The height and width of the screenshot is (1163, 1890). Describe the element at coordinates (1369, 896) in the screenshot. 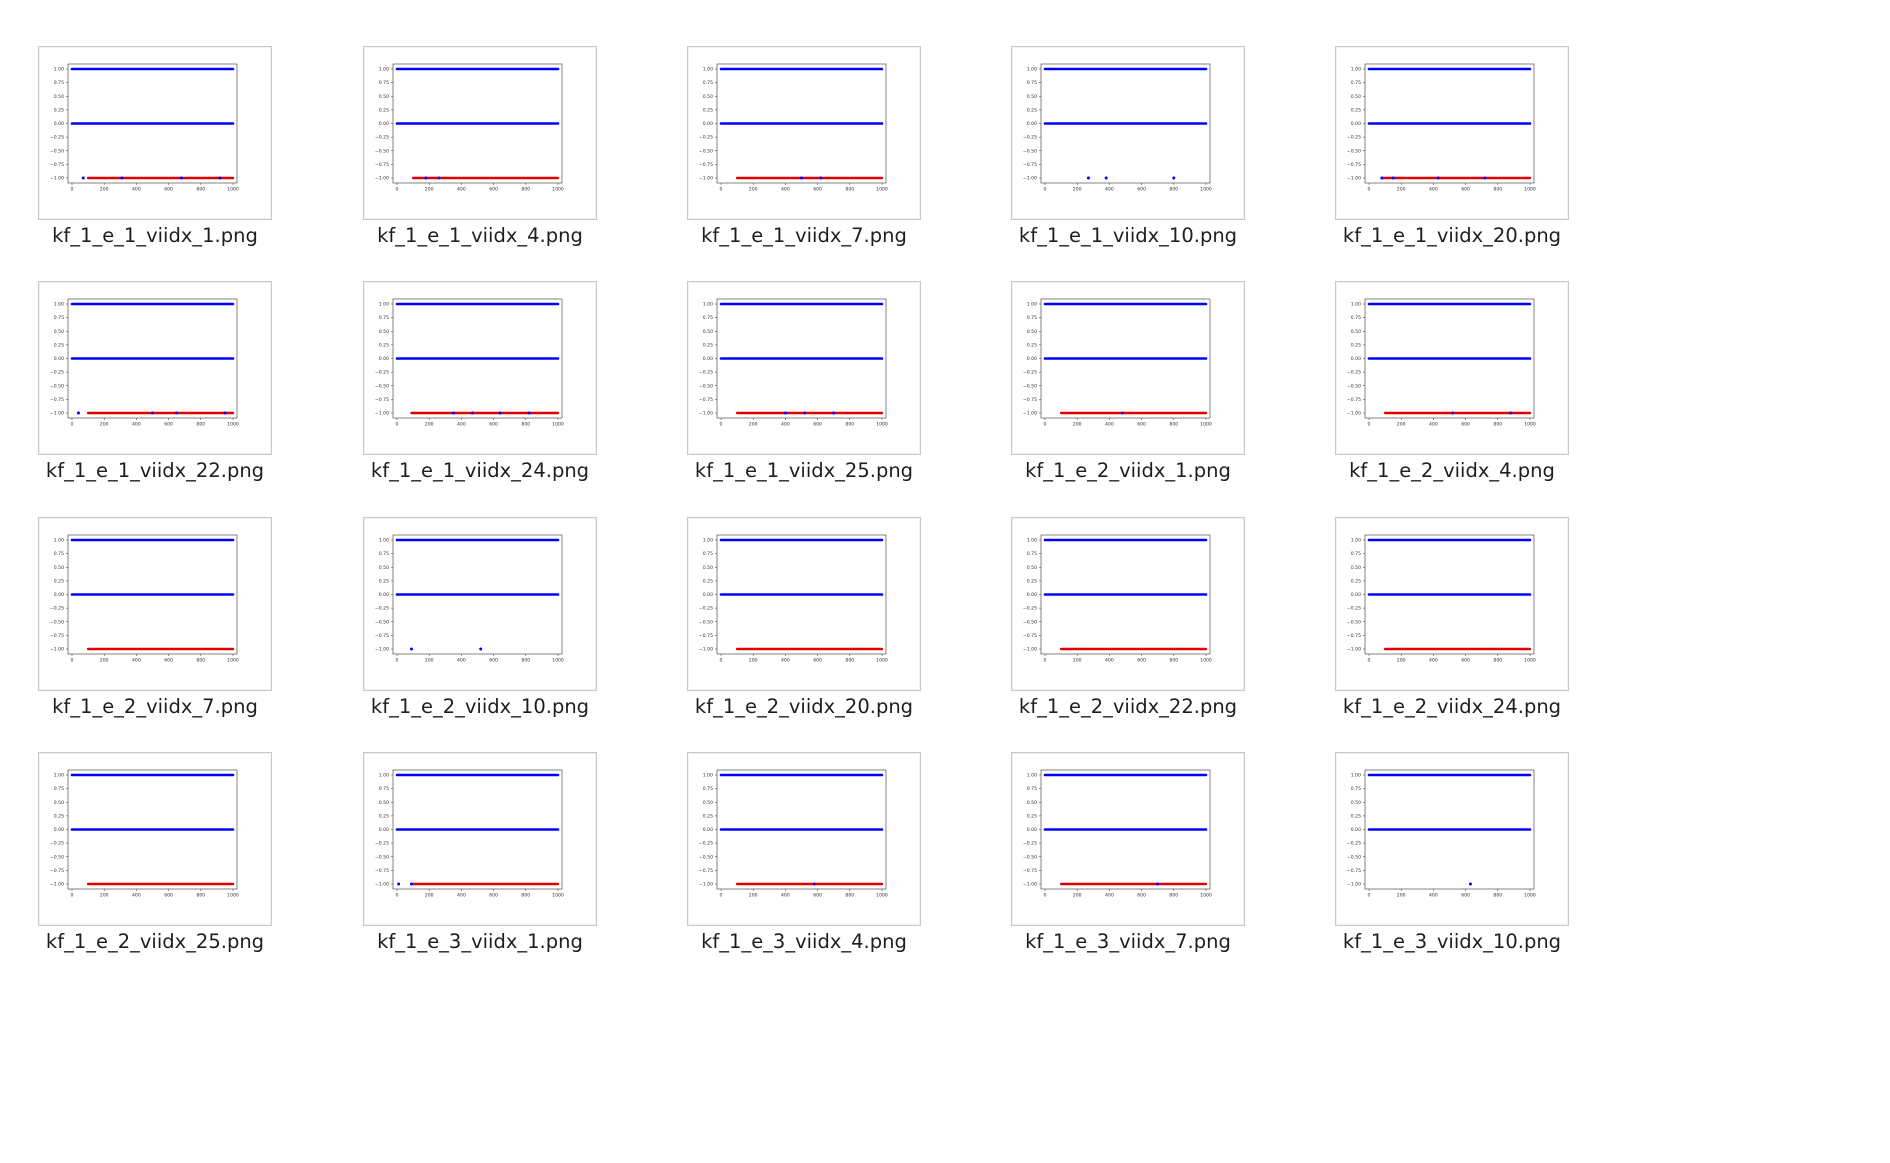

I see `x-tick-label: 0` at that location.